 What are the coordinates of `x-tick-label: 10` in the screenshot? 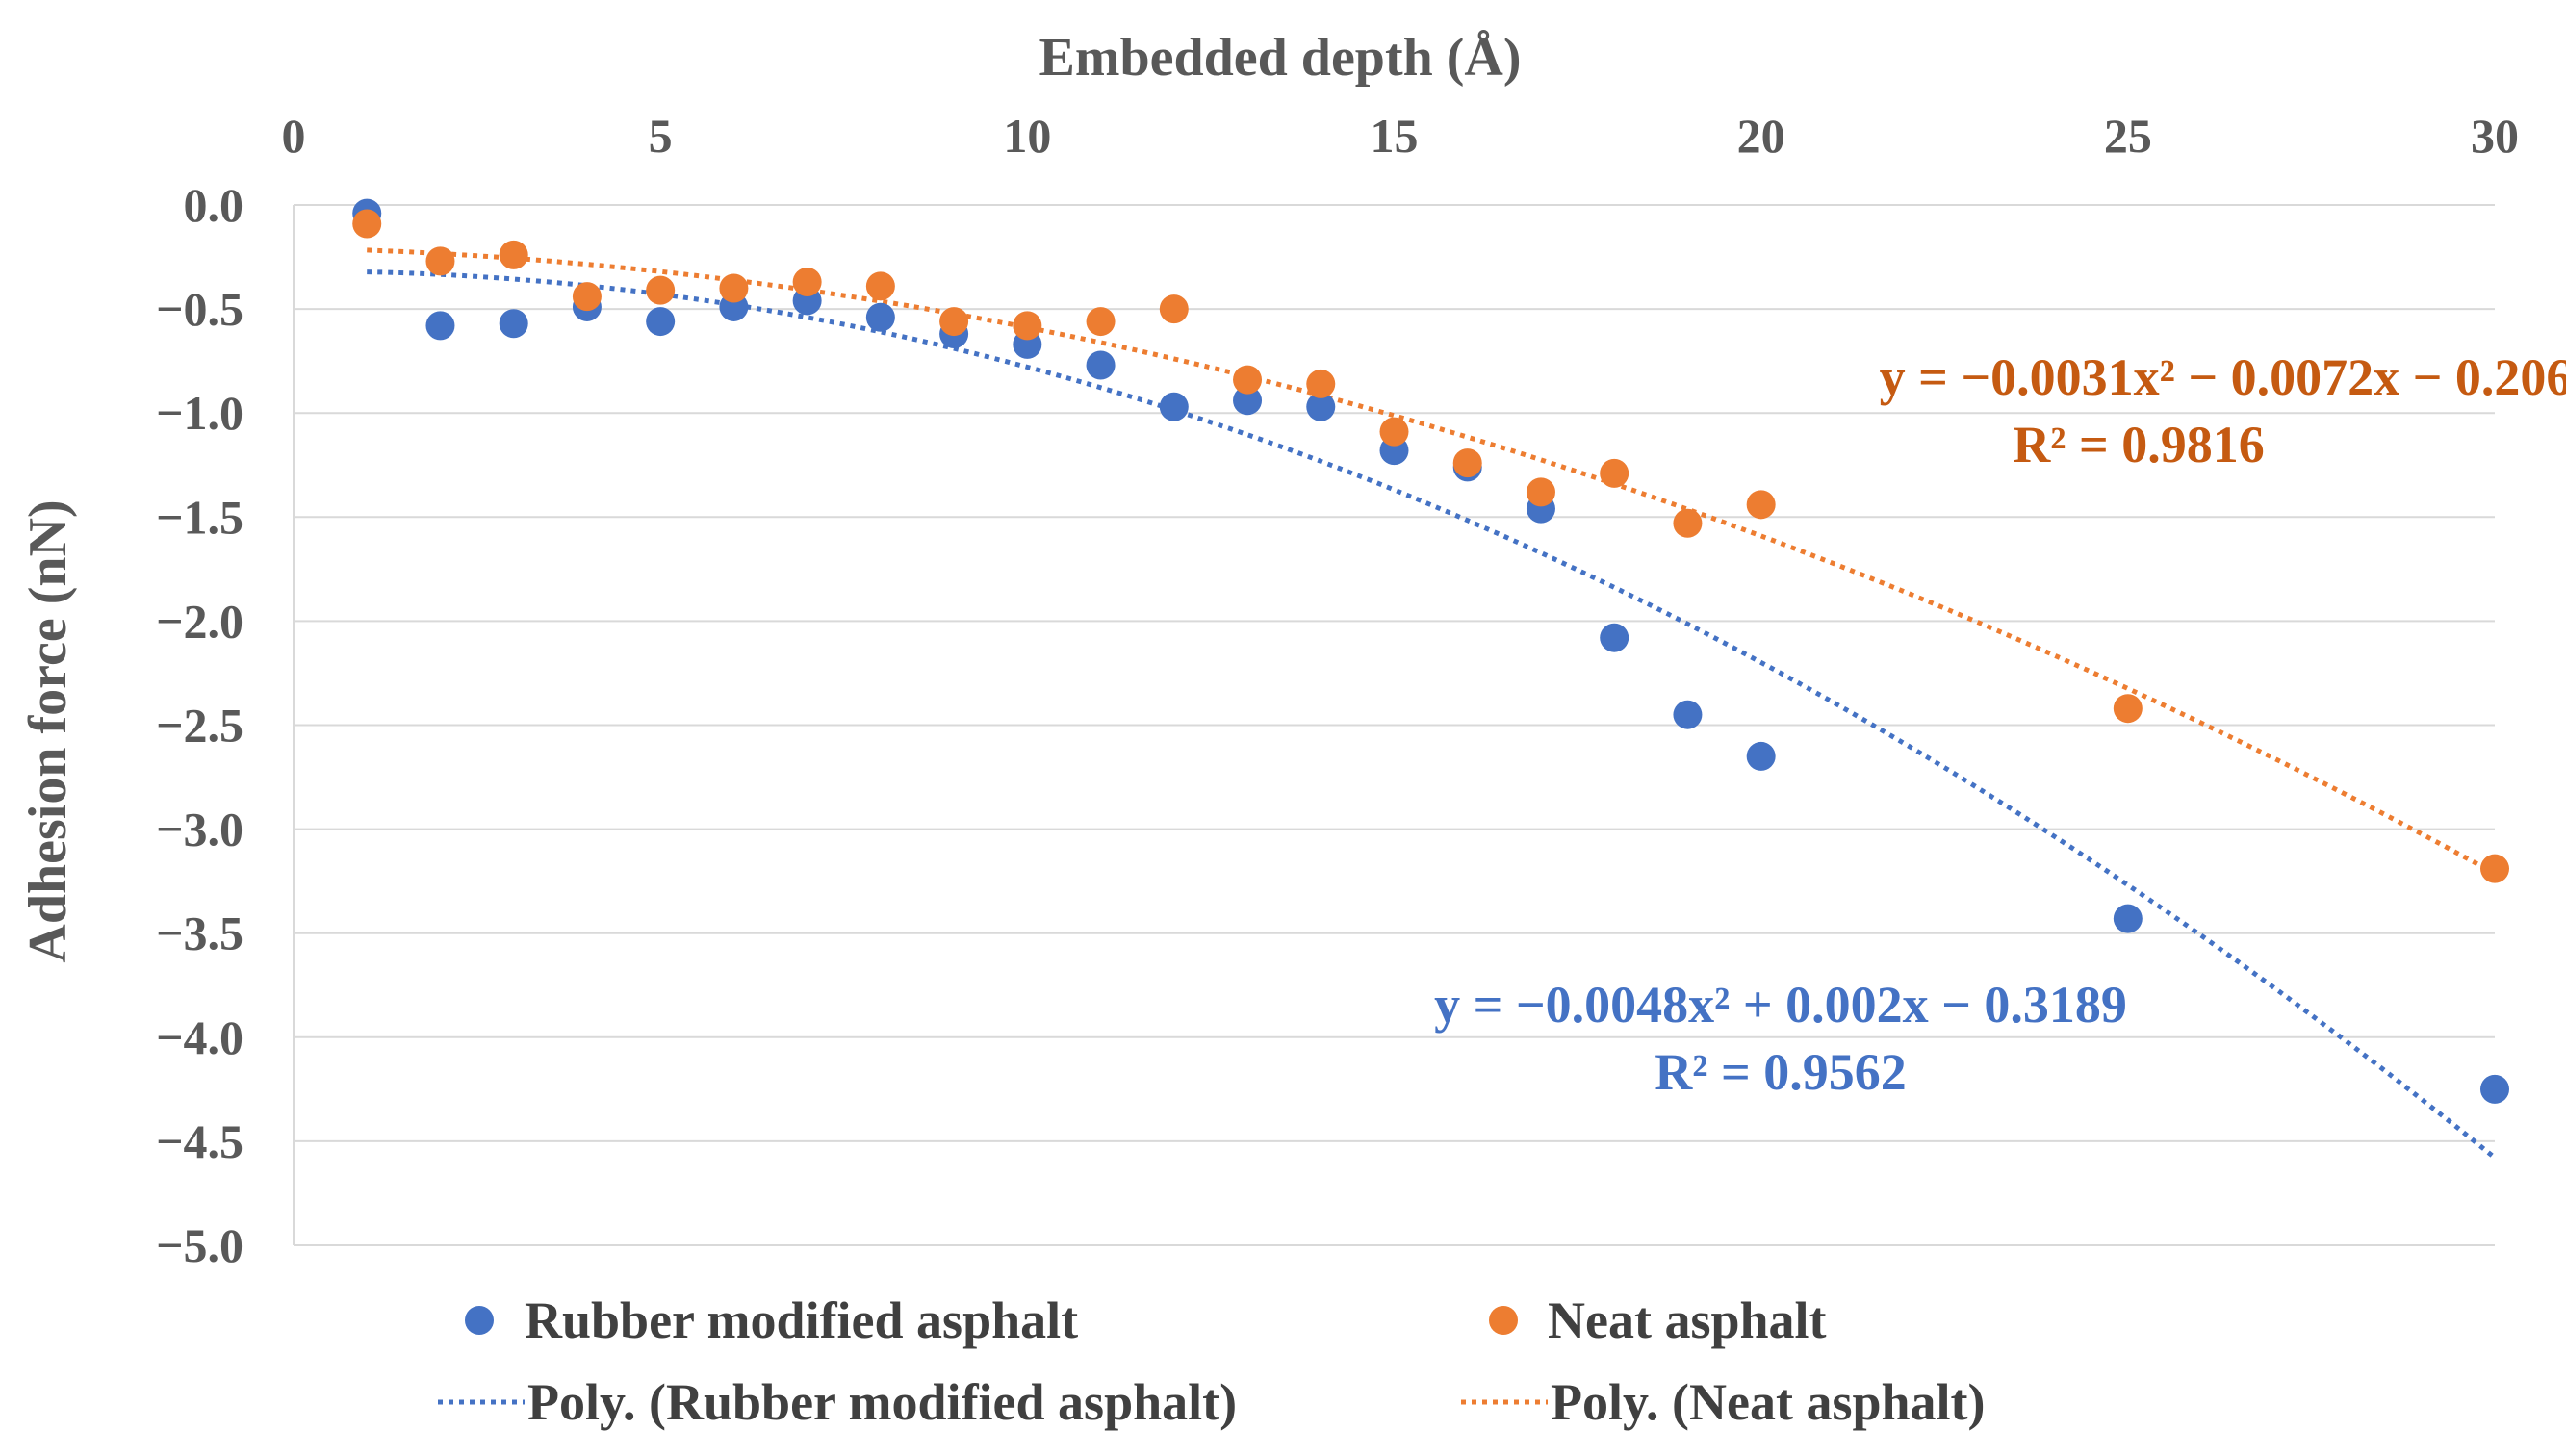 It's located at (1027, 136).